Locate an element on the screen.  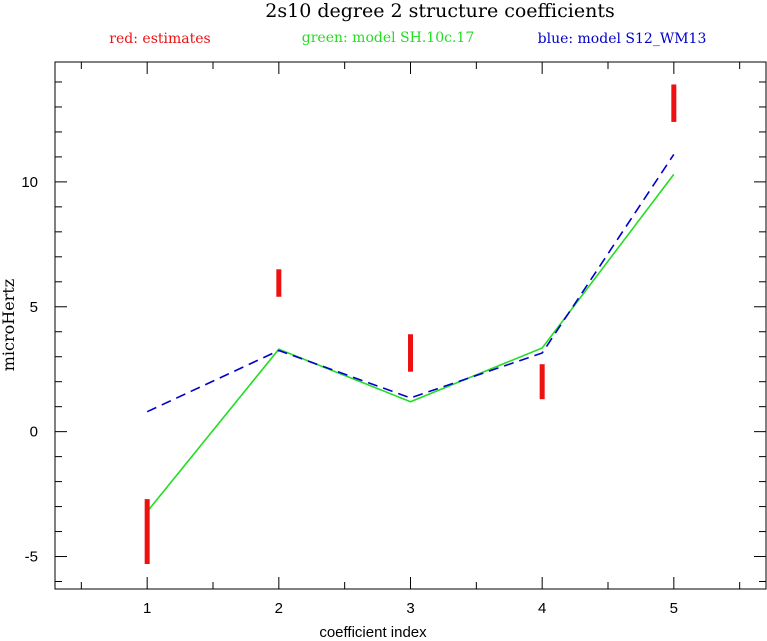
x-tick-label: 2 is located at coordinates (279, 608).